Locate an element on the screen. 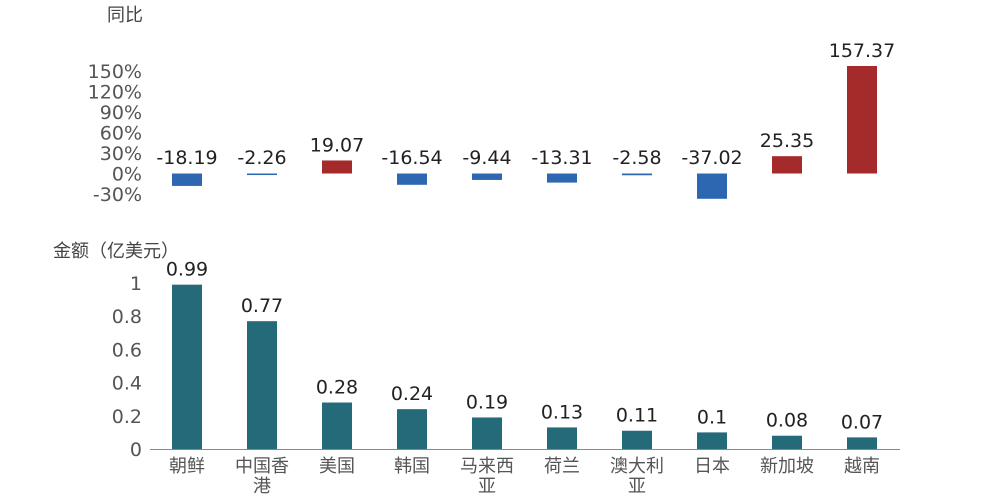 This screenshot has height=500, width=1000. top-y-tick-label: 90% is located at coordinates (121, 113).